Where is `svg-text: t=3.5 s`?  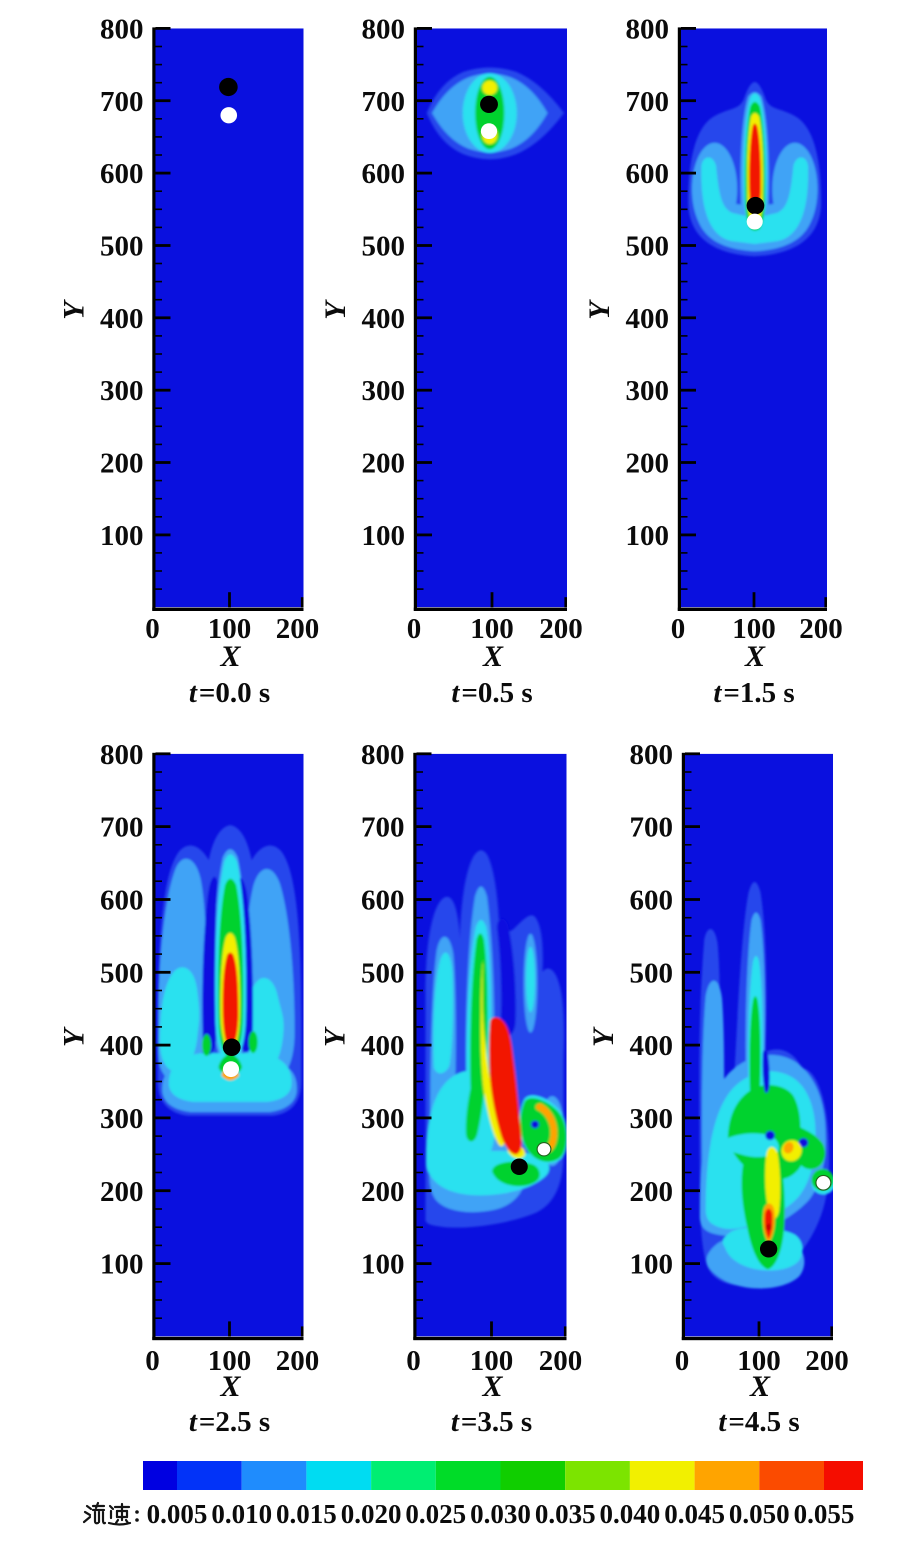
svg-text: t=3.5 s is located at coordinates (491, 1422).